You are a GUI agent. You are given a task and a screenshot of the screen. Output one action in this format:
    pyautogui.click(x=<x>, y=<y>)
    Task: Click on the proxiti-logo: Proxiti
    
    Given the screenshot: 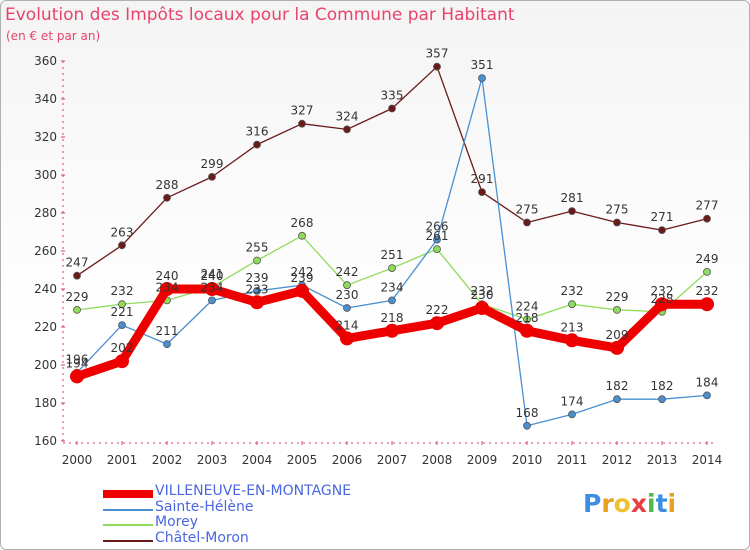 What is the action you would take?
    pyautogui.click(x=629, y=503)
    